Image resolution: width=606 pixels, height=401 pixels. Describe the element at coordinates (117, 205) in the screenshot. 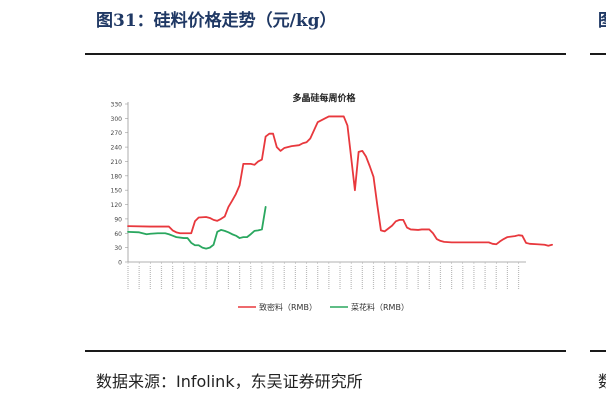

I see `y-tick-label: 120` at that location.